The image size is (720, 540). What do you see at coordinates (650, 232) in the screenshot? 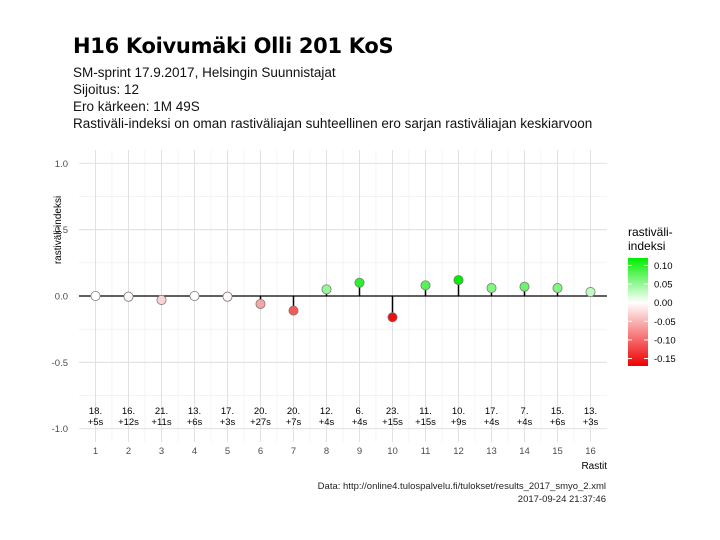
I see `legend-title-line-1: rastiväli-` at bounding box center [650, 232].